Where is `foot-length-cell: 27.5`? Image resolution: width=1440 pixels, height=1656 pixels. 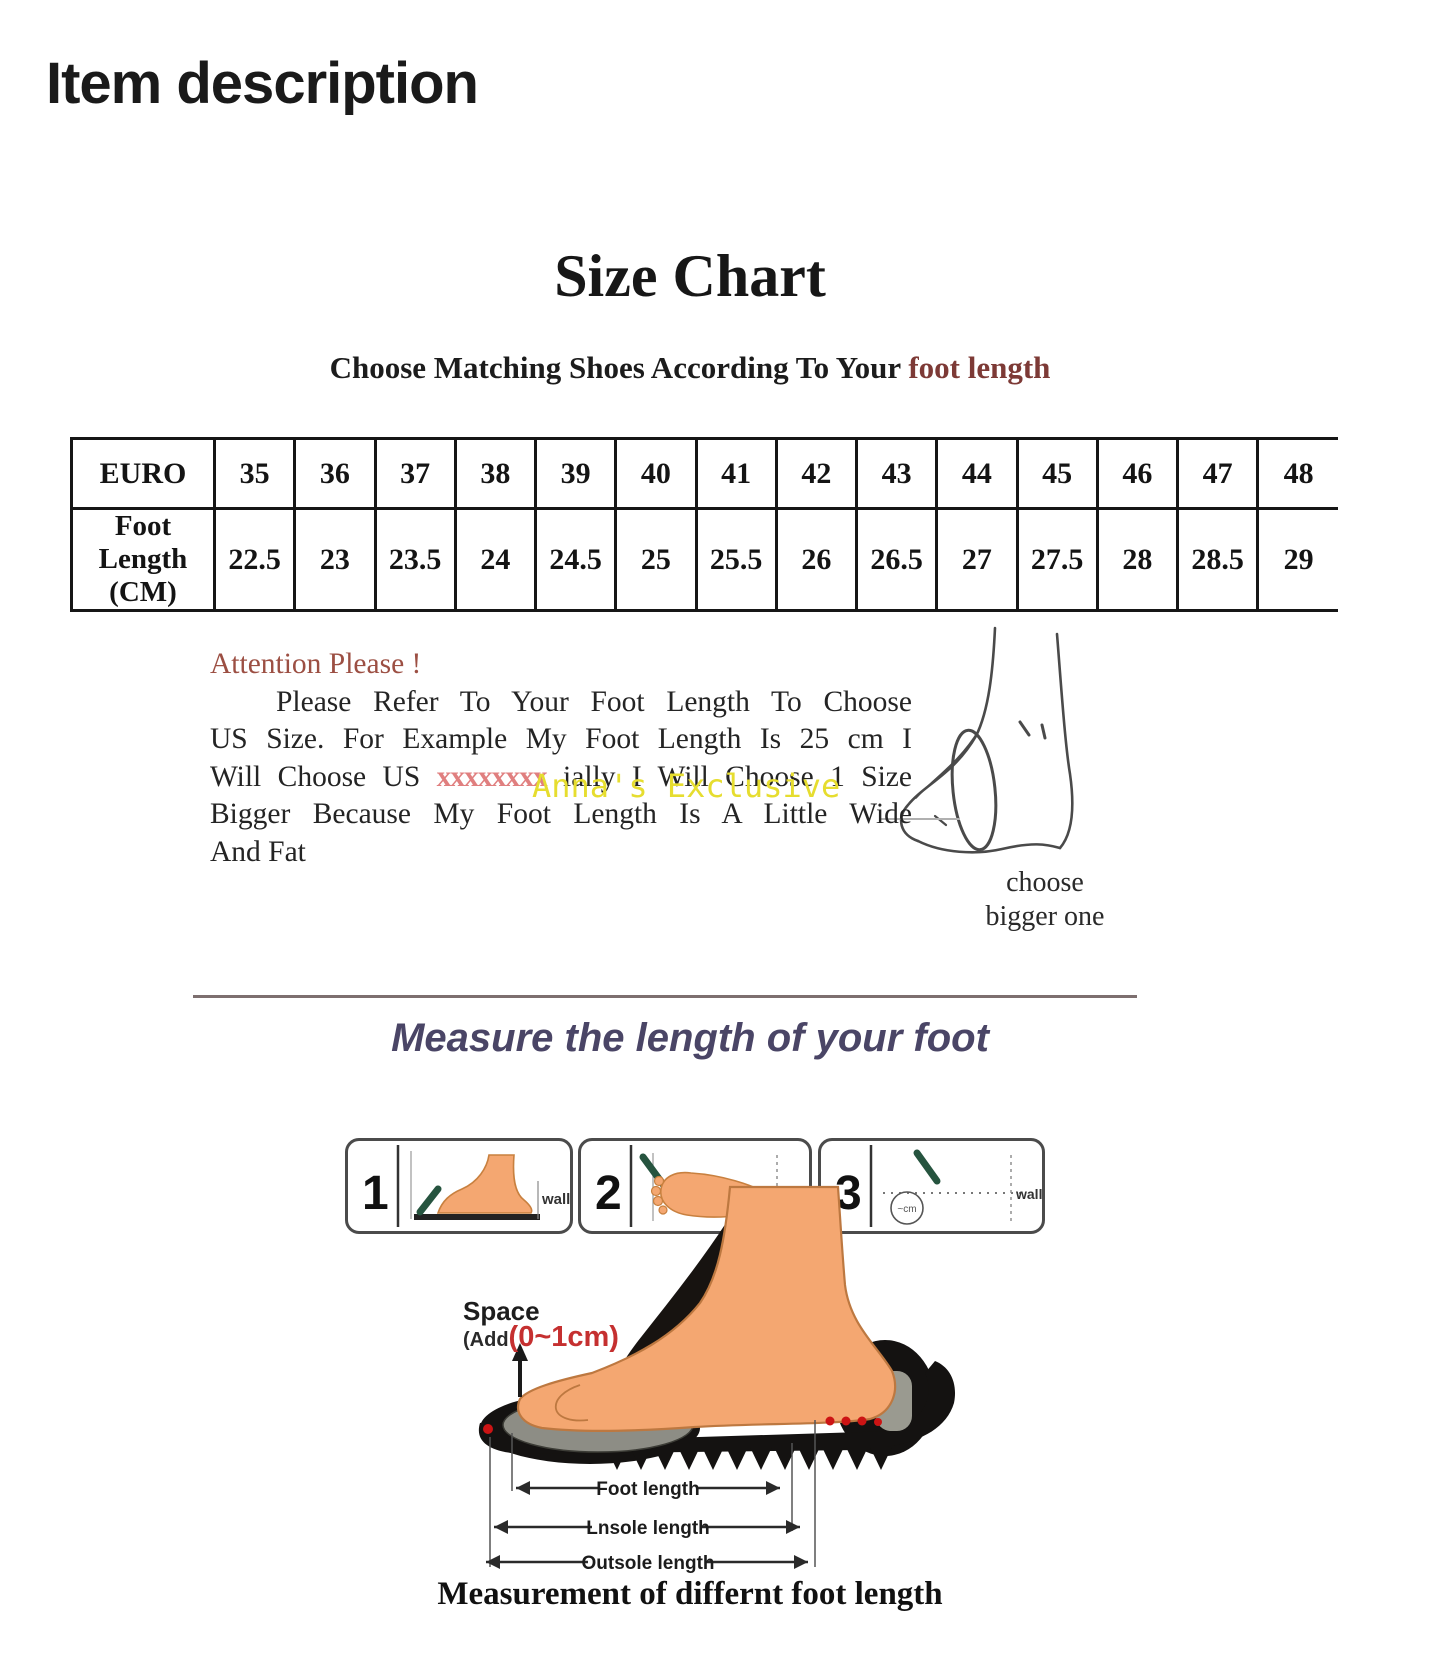 foot-length-cell: 27.5 is located at coordinates (1057, 559).